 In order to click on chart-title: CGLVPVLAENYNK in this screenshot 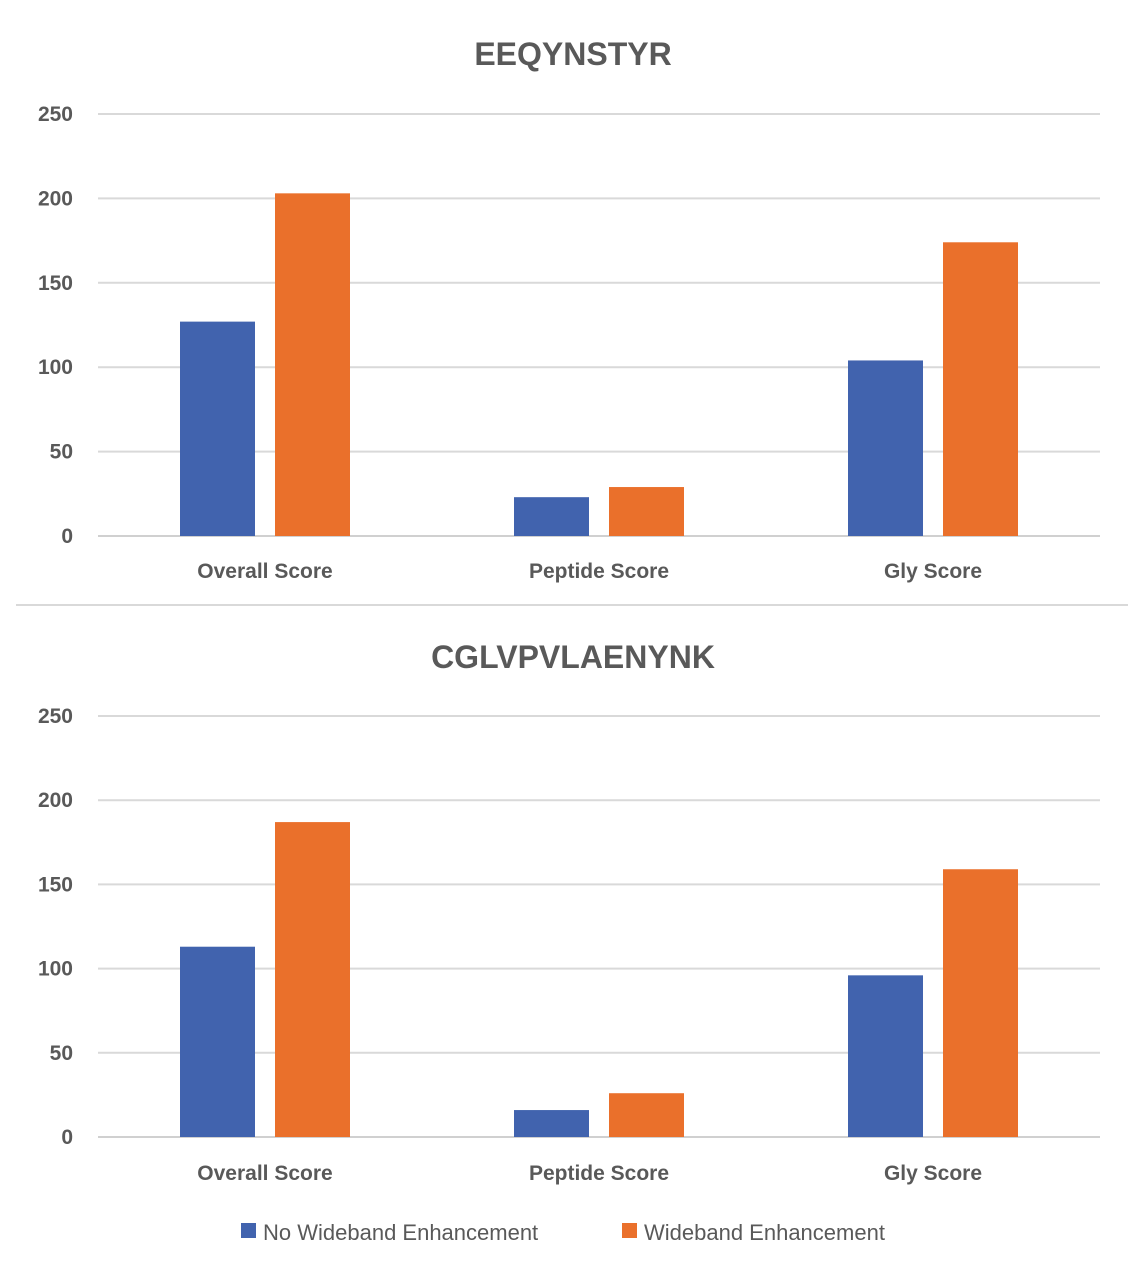, I will do `click(573, 657)`.